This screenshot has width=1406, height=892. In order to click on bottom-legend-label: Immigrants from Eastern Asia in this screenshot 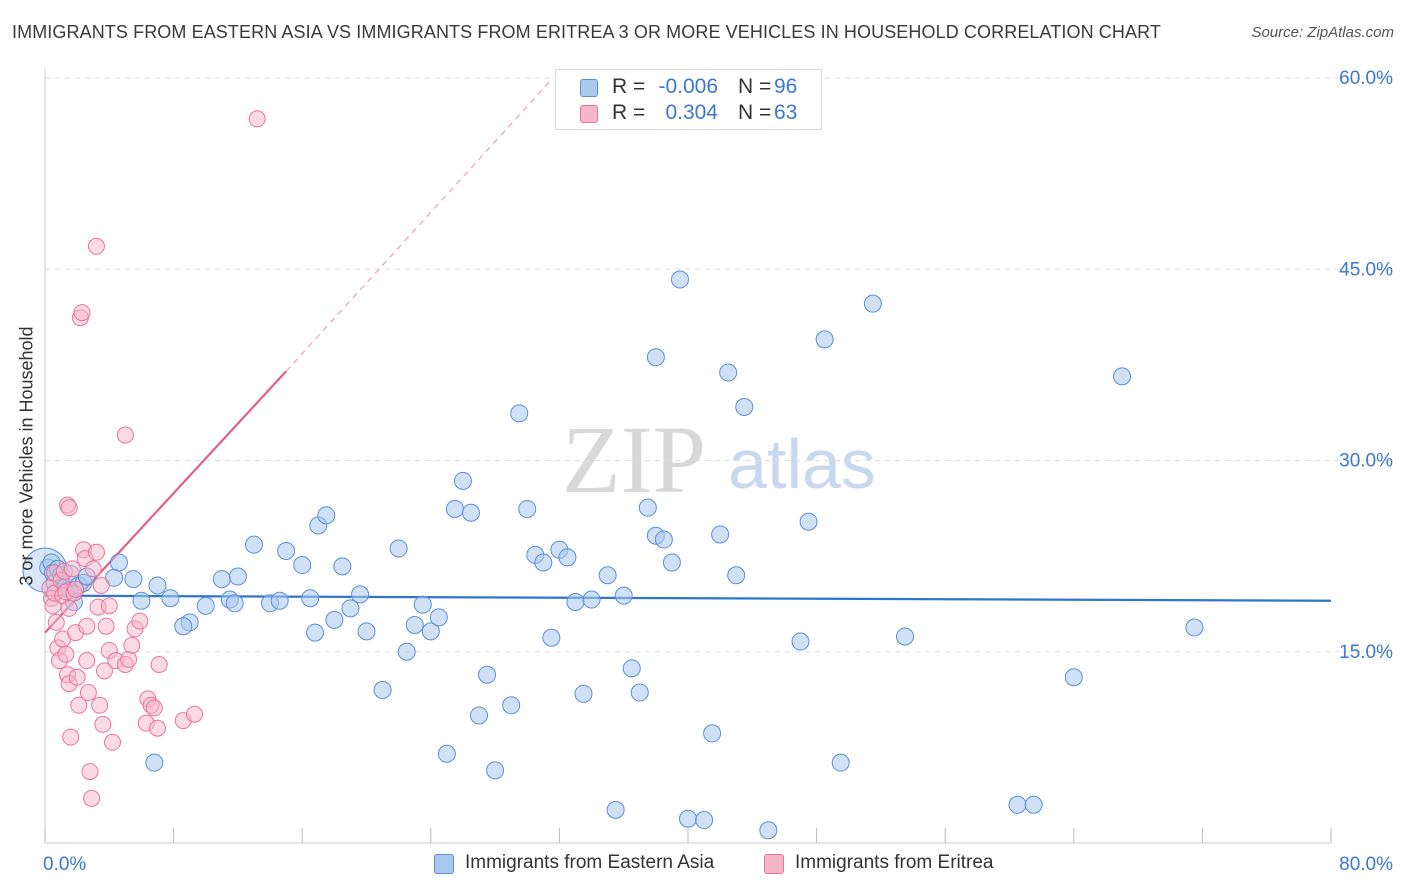, I will do `click(590, 862)`.